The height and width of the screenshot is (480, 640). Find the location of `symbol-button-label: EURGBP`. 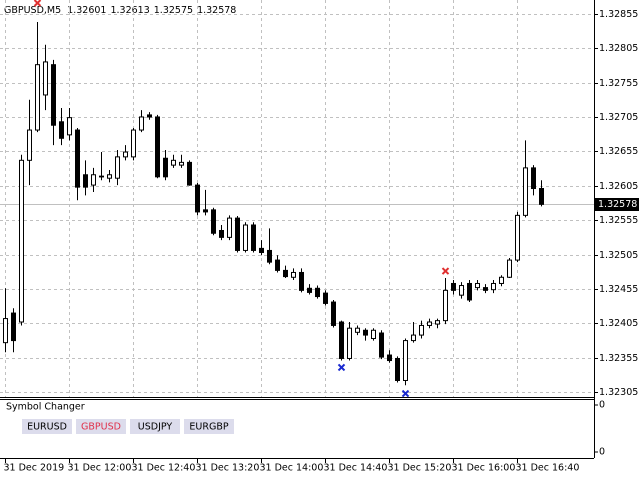

symbol-button-label: EURGBP is located at coordinates (208, 427).